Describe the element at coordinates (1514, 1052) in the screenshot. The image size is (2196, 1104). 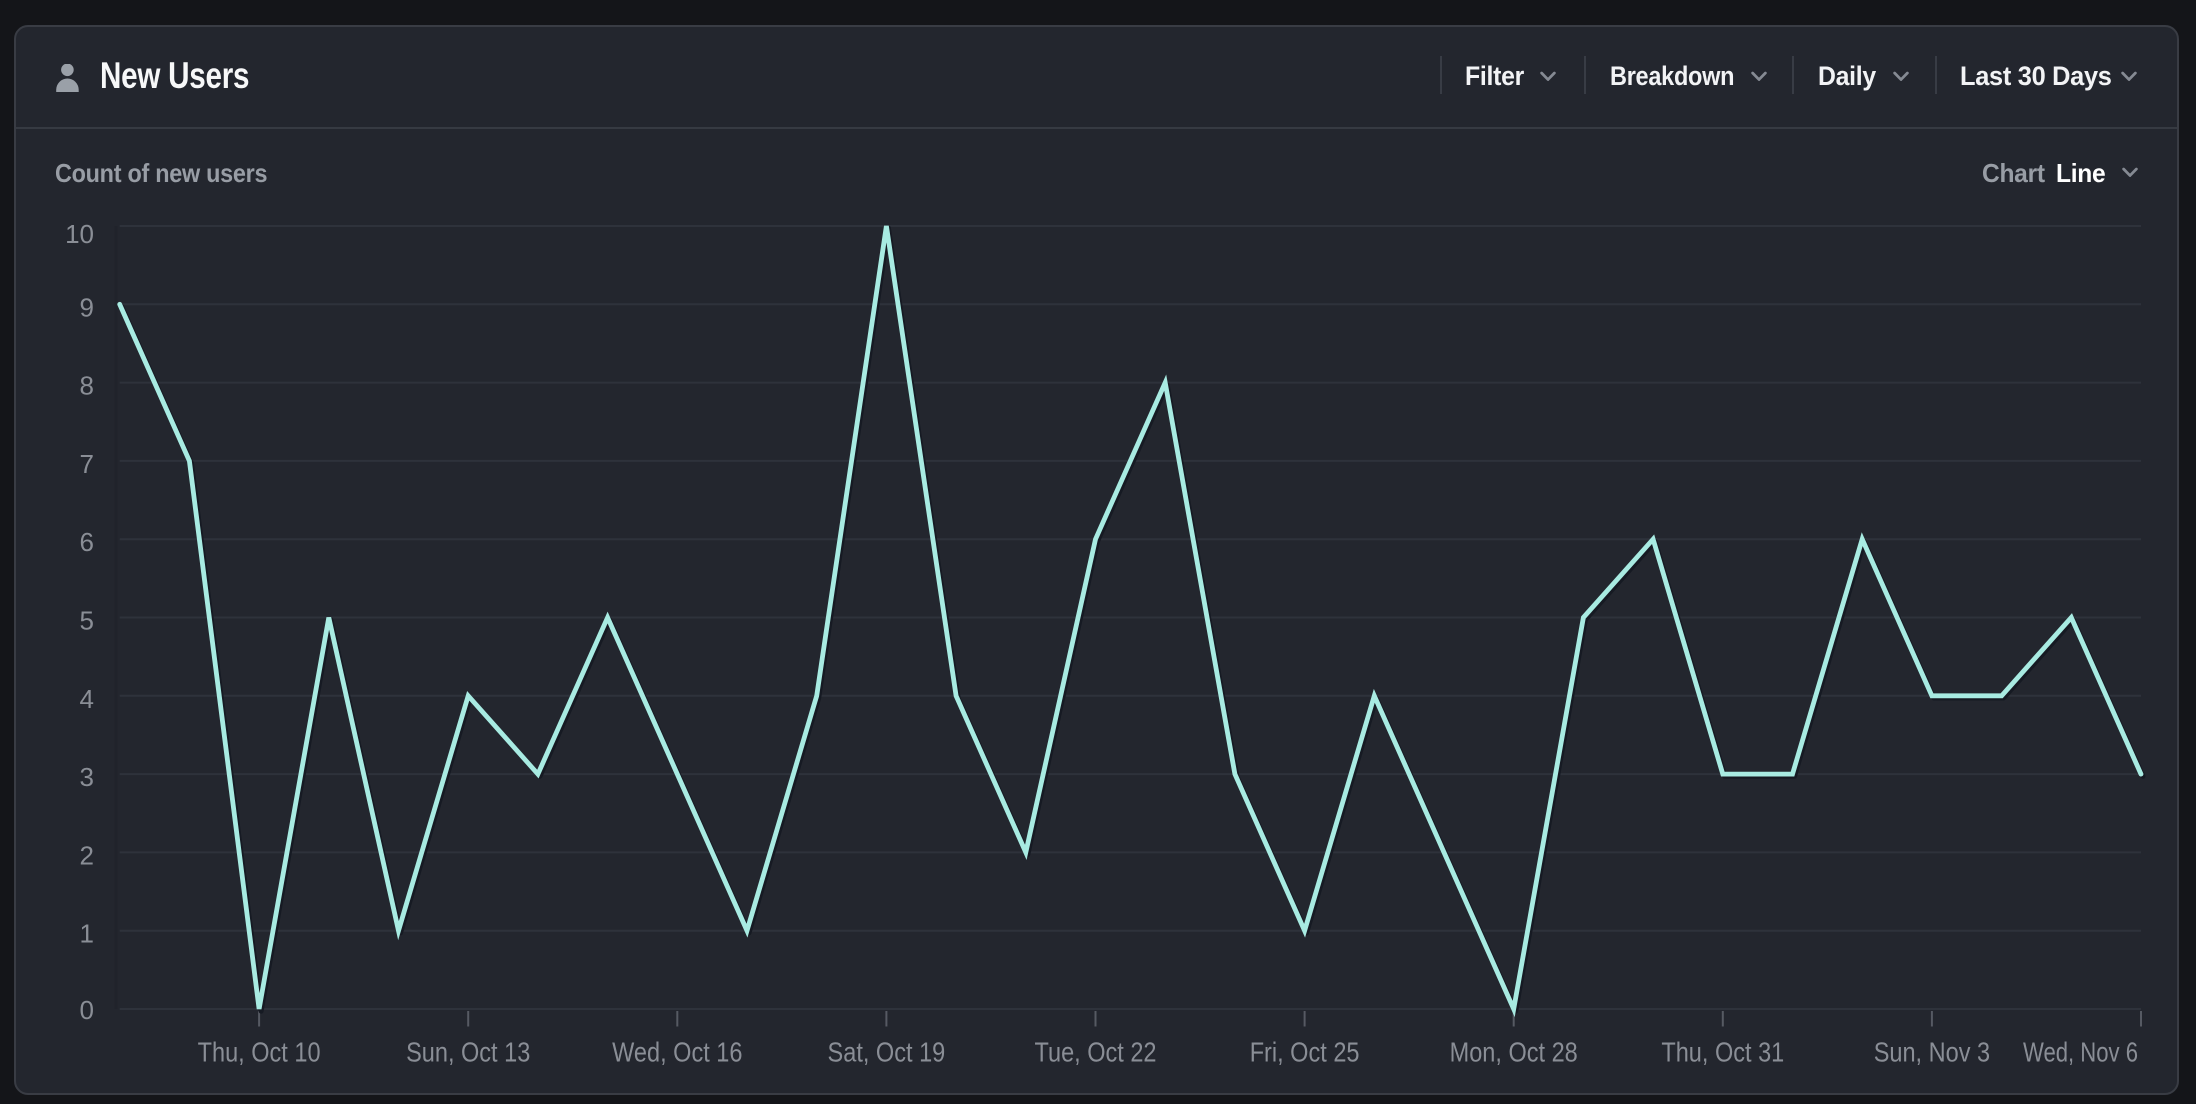
I see `svg-text: Mon, Oct 28` at that location.